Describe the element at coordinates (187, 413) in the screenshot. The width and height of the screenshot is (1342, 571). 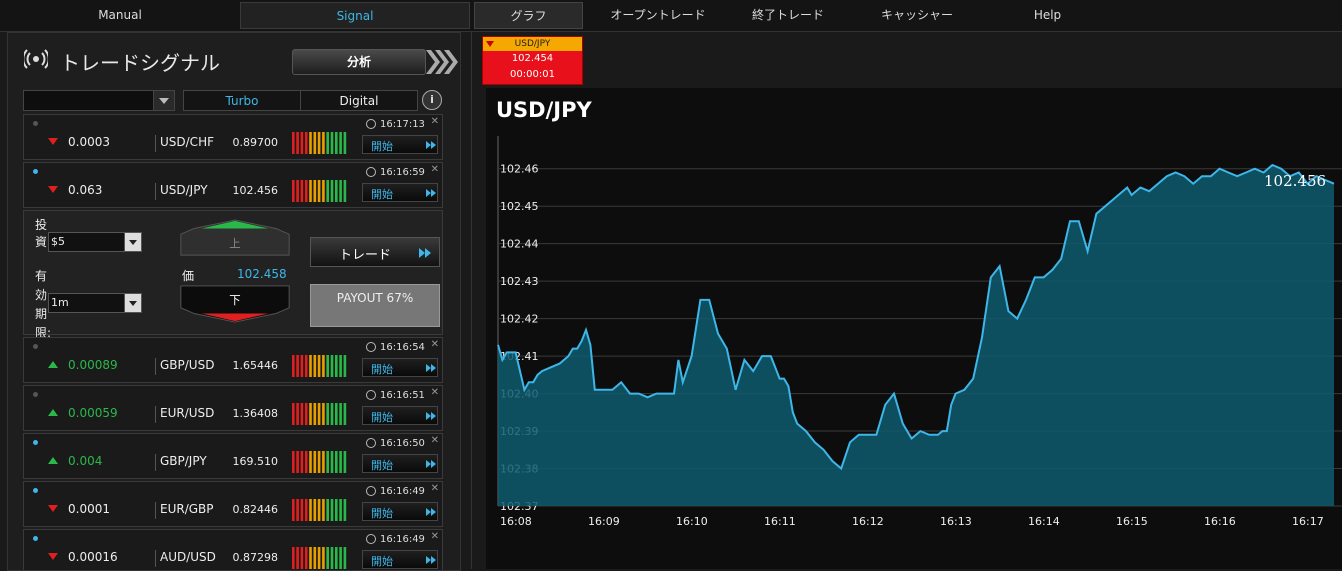
I see `signal-pair: EUR/USD` at that location.